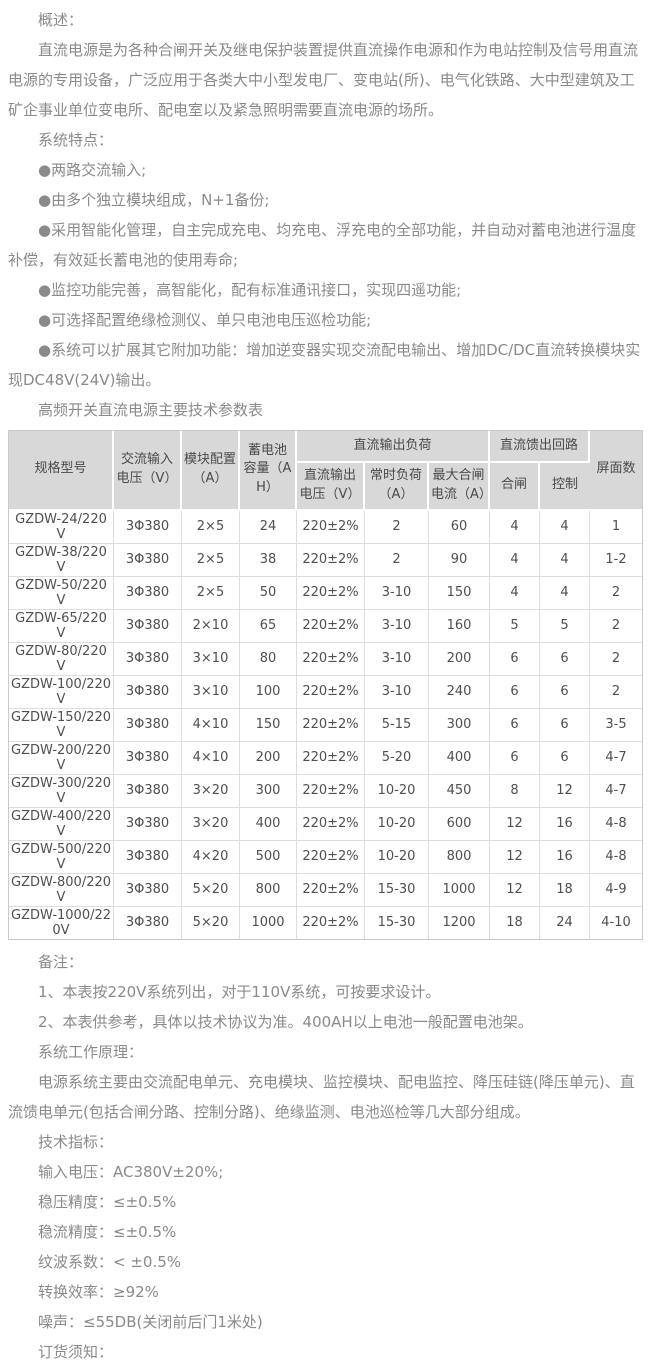 The height and width of the screenshot is (1367, 649). What do you see at coordinates (460, 725) in the screenshot?
I see `table-cell: 300` at bounding box center [460, 725].